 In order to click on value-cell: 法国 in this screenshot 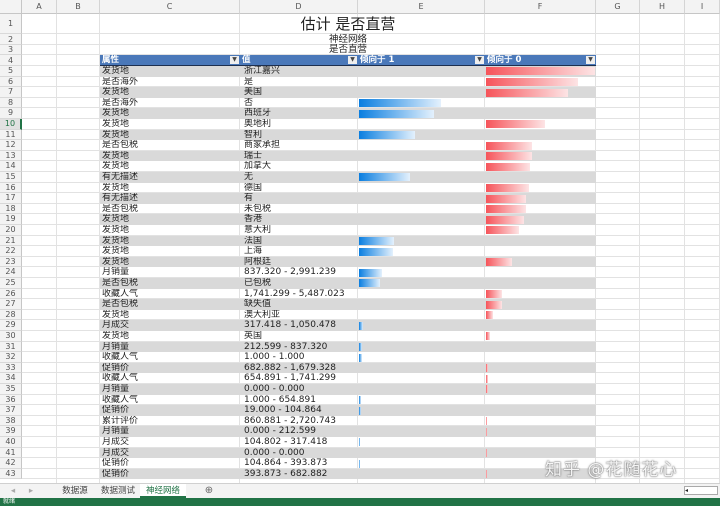, I will do `click(253, 240)`.